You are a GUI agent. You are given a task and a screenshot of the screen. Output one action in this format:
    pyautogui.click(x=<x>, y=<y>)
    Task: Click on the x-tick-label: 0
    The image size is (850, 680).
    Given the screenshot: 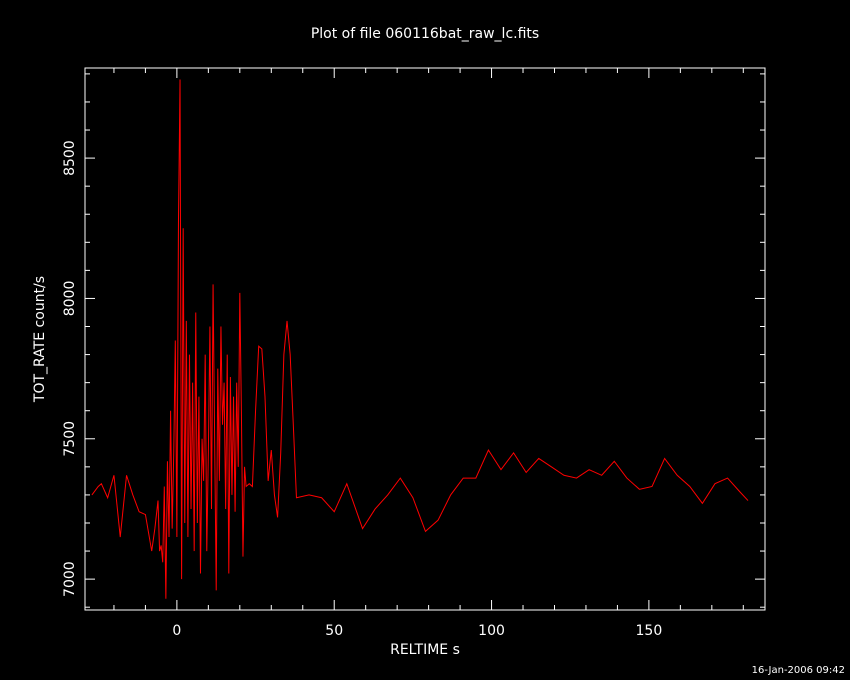 What is the action you would take?
    pyautogui.click(x=176, y=631)
    